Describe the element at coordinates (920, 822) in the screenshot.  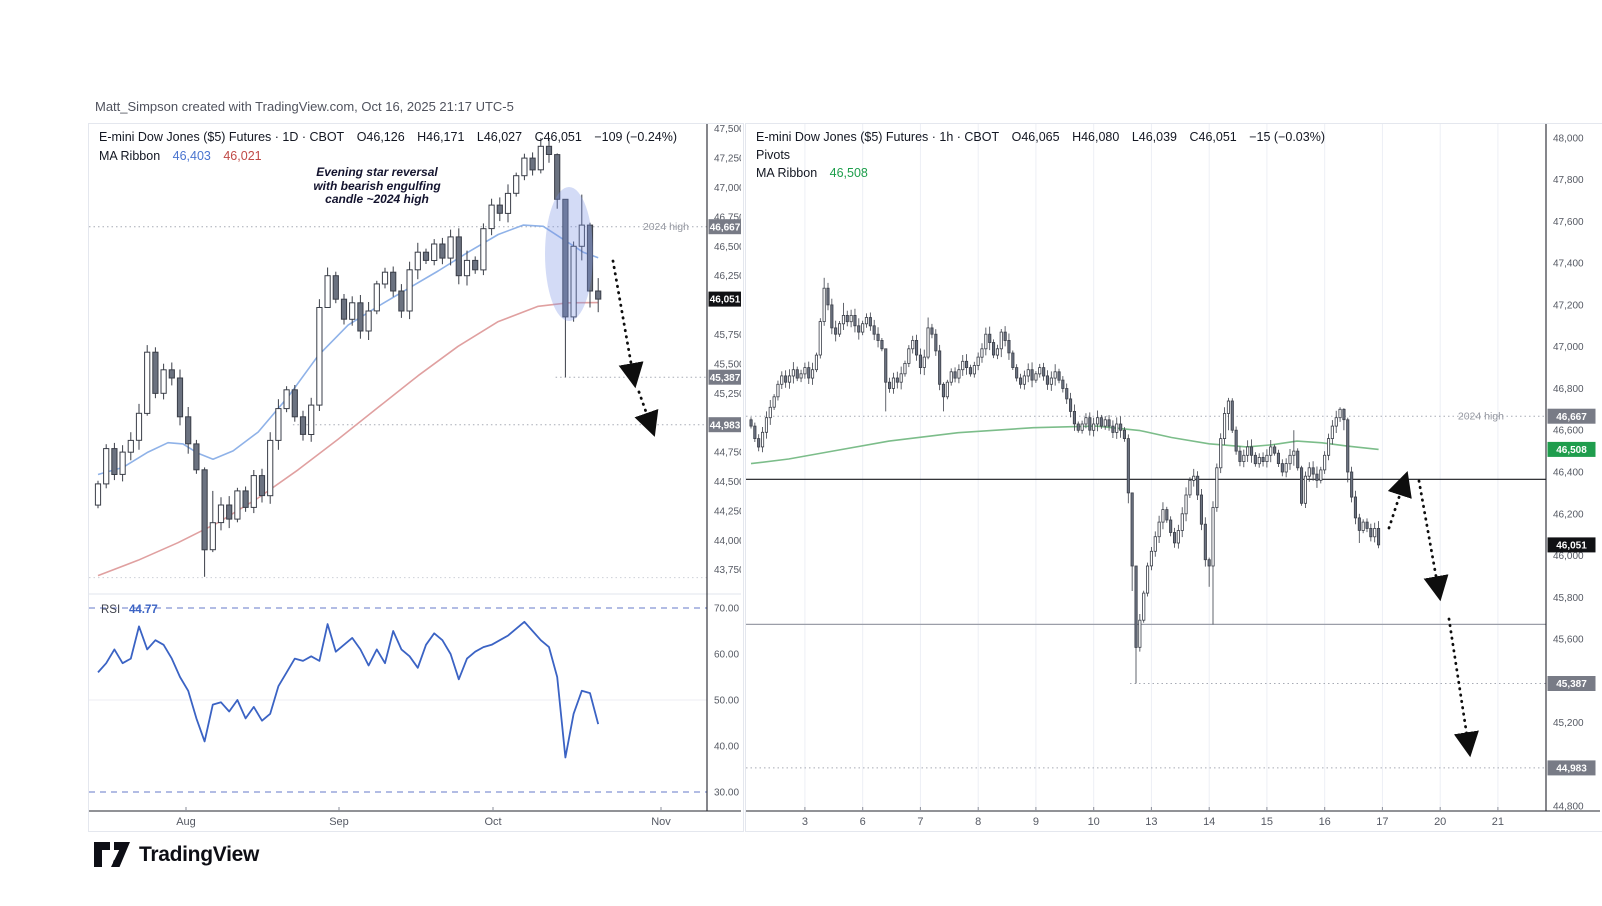
I see `time-axis-label: 7` at that location.